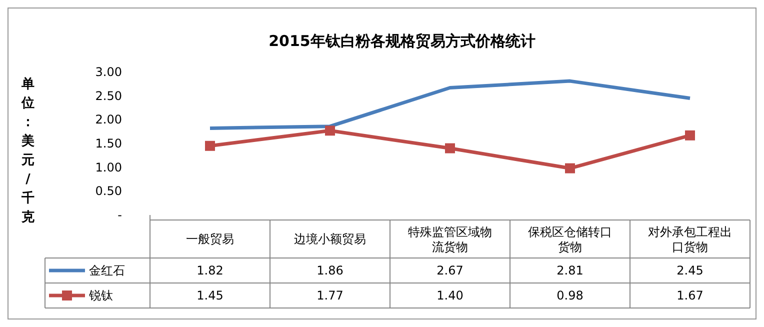 This screenshot has width=764, height=327. I want to click on x-tick-label: 保税区仓储转口货物, so click(570, 239).